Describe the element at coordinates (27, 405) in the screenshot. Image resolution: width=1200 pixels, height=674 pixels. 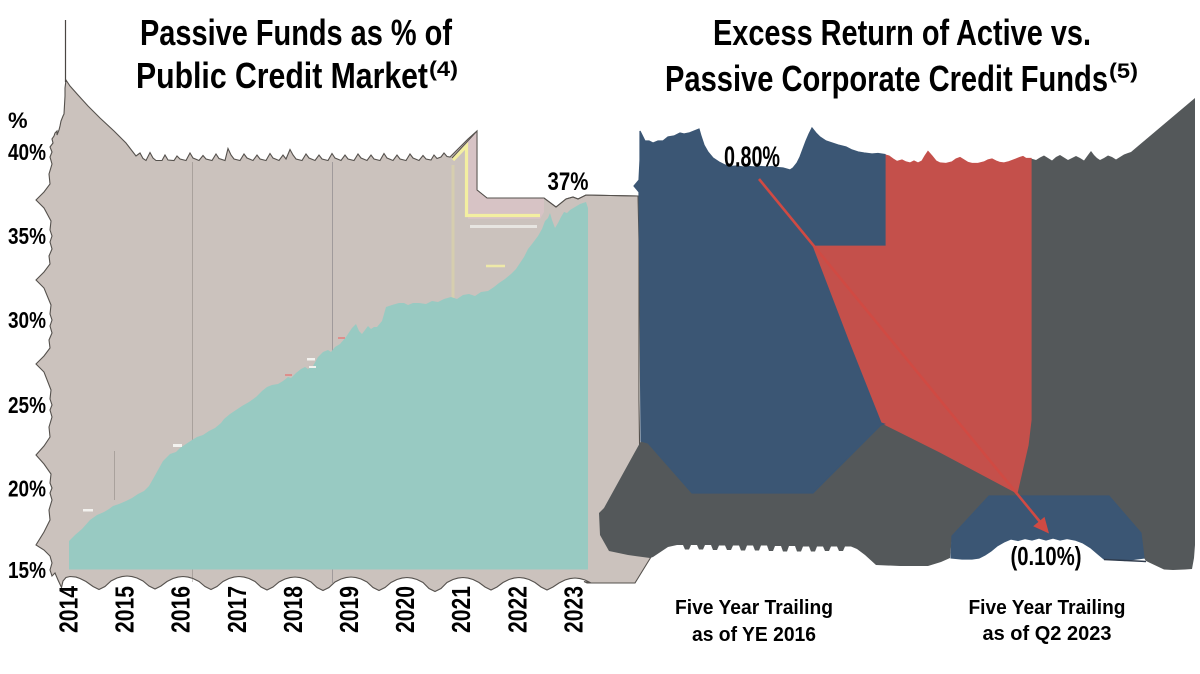
I see `svg-text: 25%` at that location.